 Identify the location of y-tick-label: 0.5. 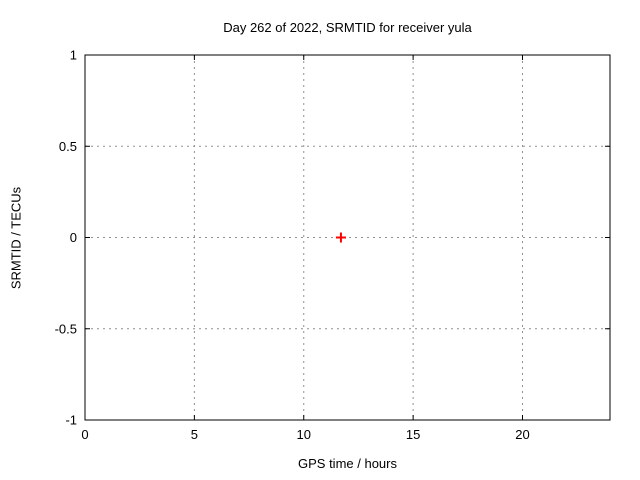
(68, 146).